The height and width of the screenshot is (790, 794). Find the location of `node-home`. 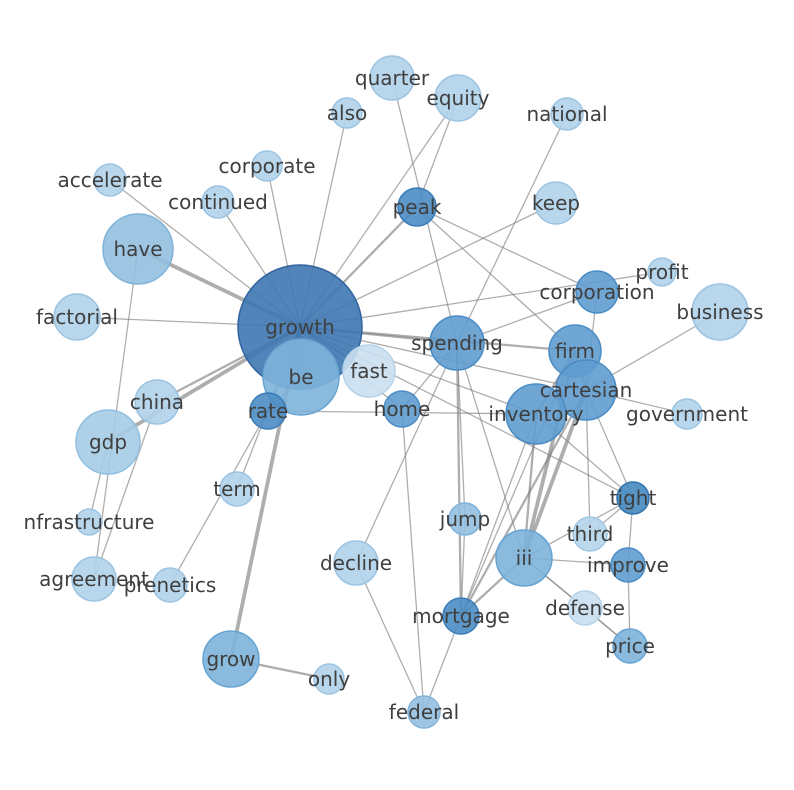

node-home is located at coordinates (402, 409).